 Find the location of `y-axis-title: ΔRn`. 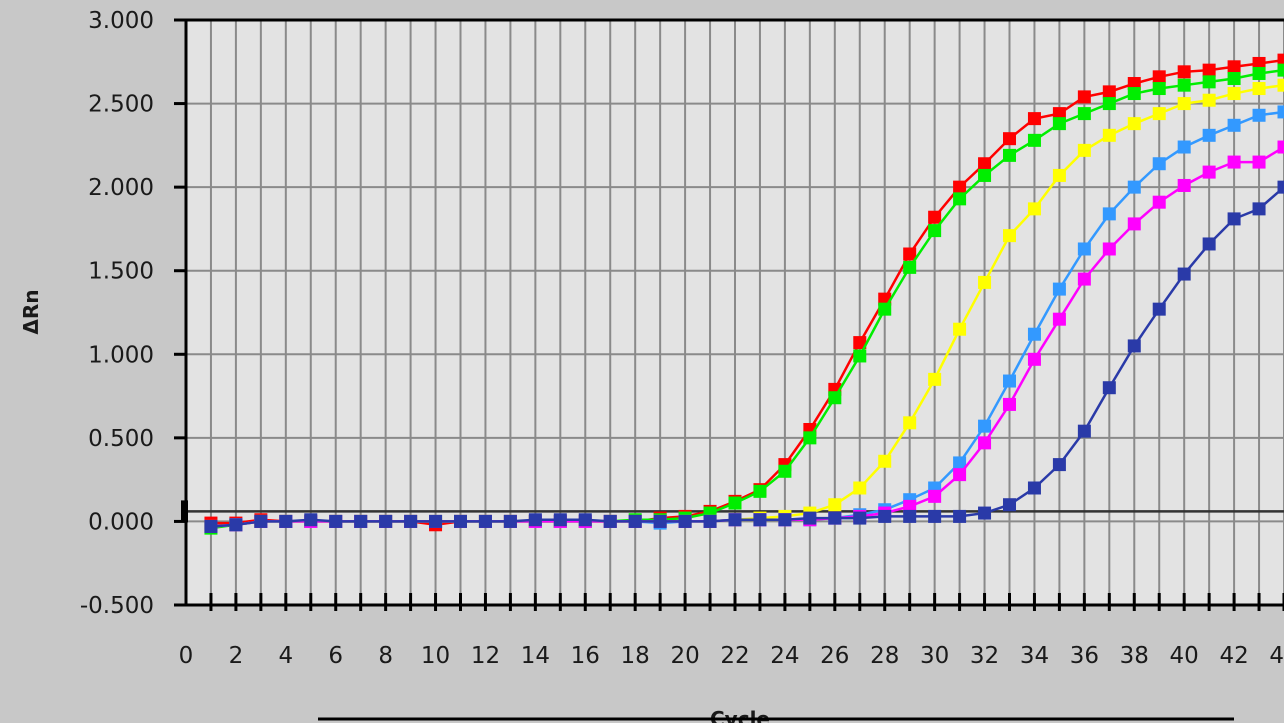

y-axis-title: ΔRn is located at coordinates (31, 311).